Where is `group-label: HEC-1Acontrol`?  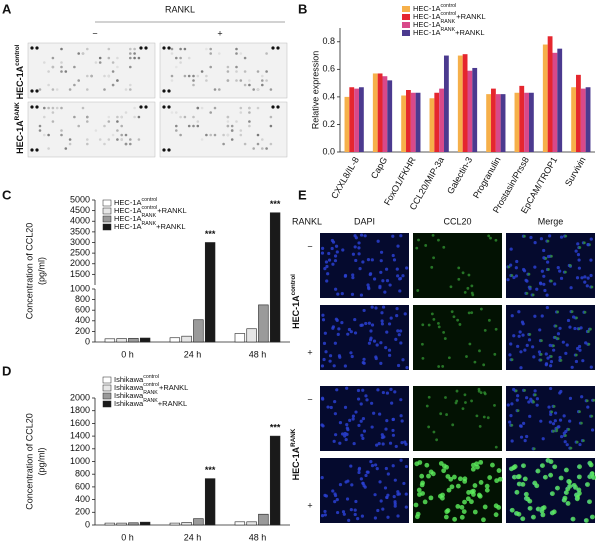 group-label: HEC-1Acontrol is located at coordinates (295, 301).